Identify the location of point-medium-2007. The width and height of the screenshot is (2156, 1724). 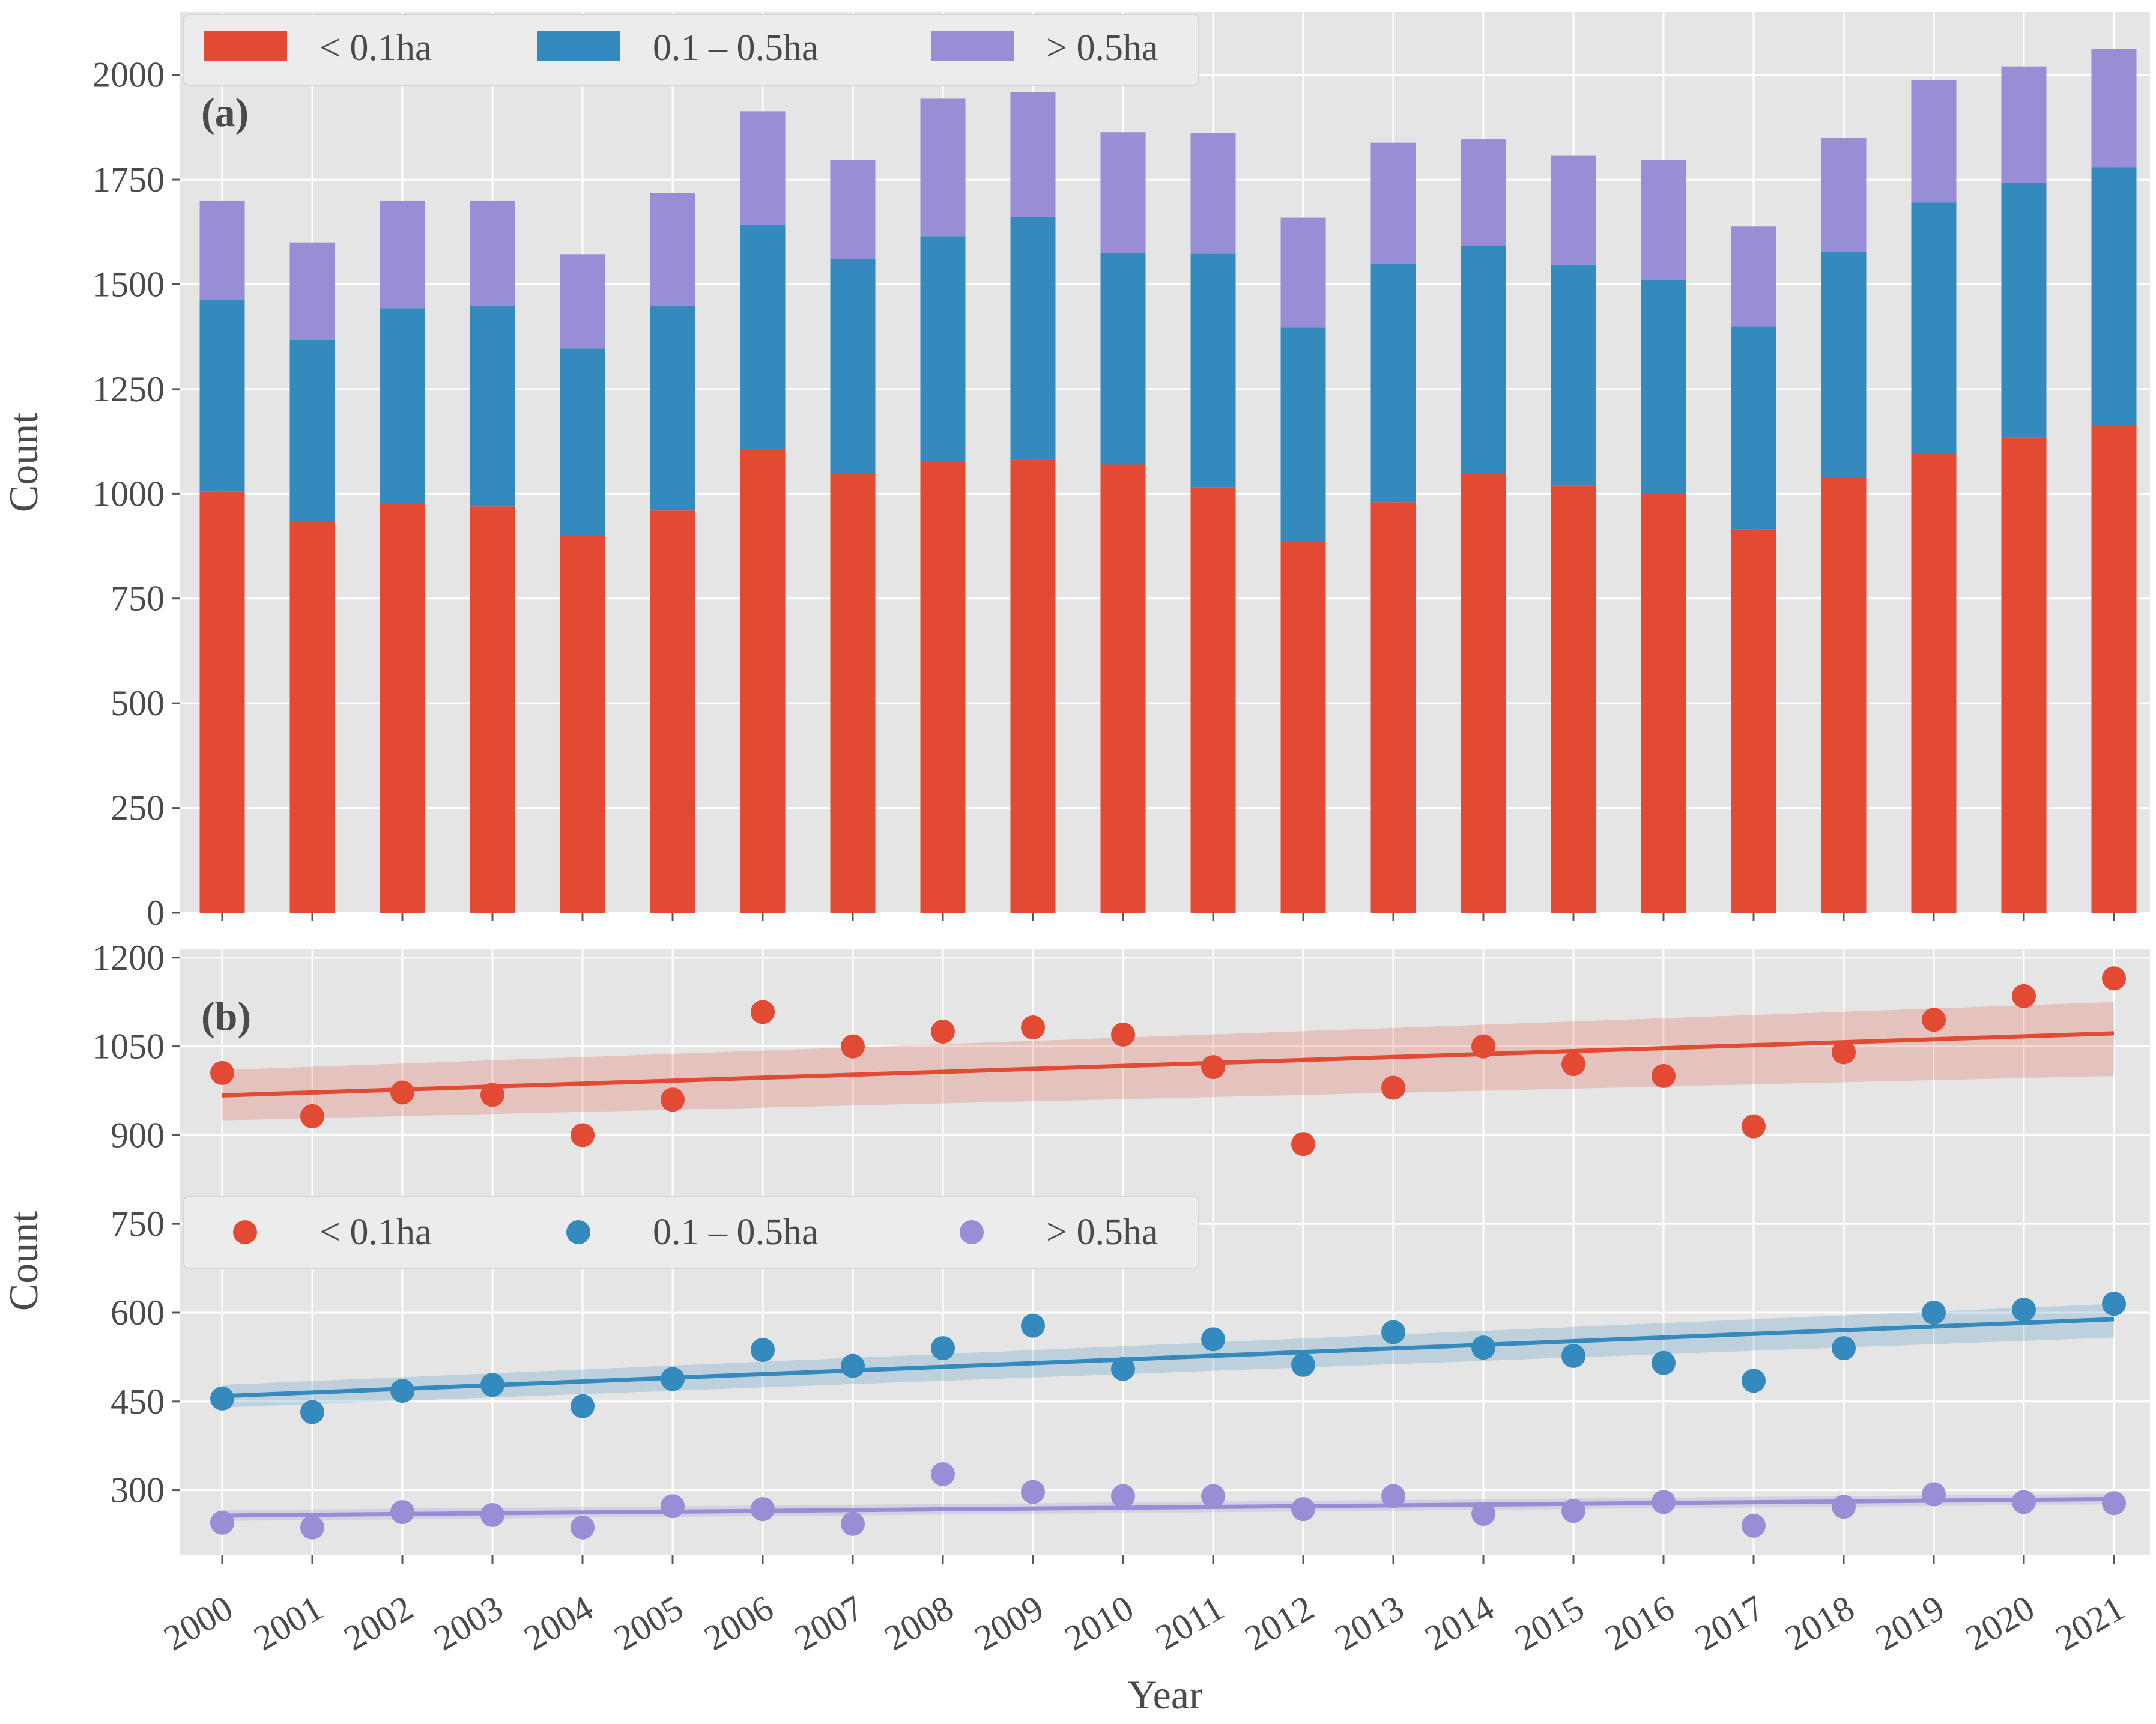
(853, 1365).